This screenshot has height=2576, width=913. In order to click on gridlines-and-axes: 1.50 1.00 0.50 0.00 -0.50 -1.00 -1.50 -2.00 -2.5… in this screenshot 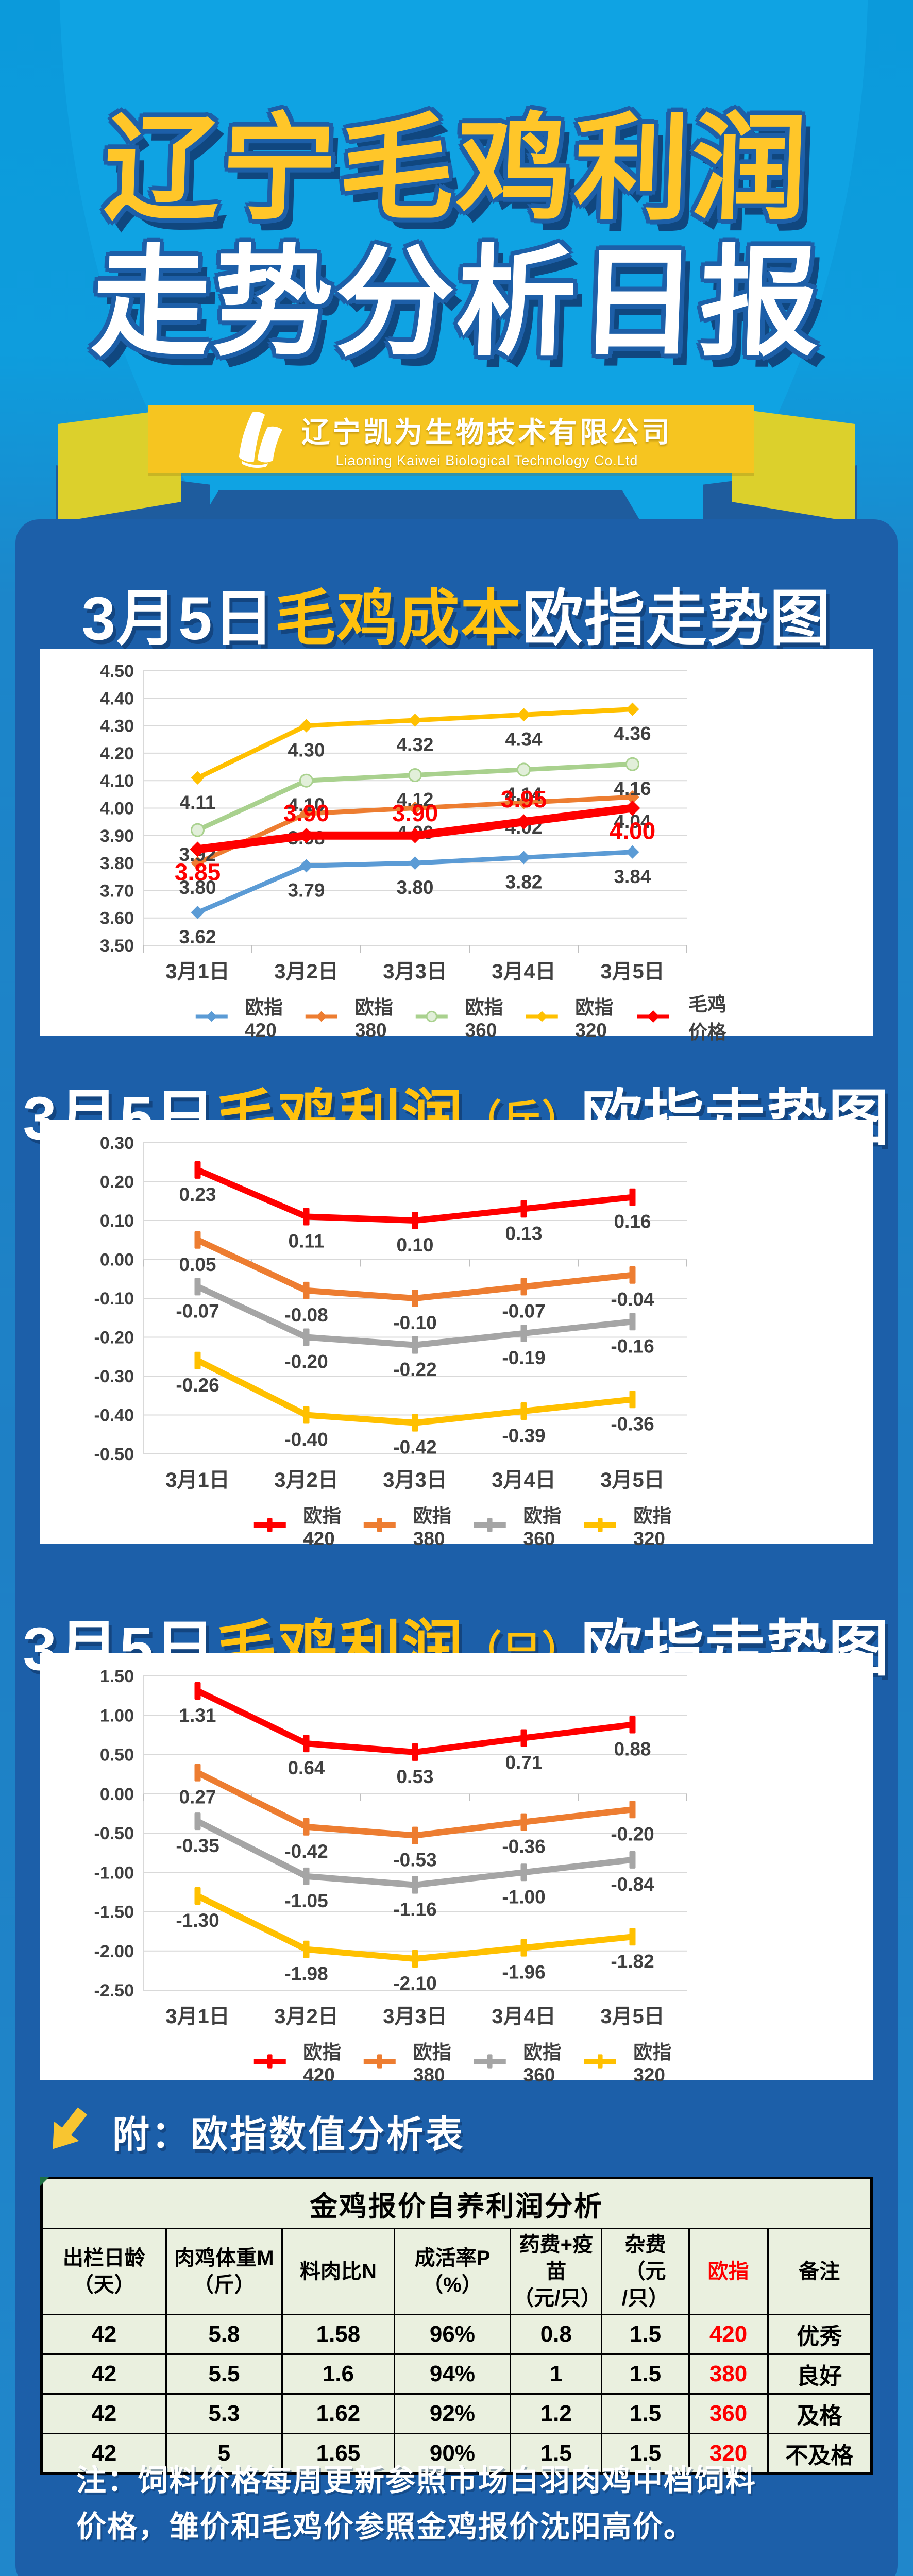, I will do `click(390, 1834)`.